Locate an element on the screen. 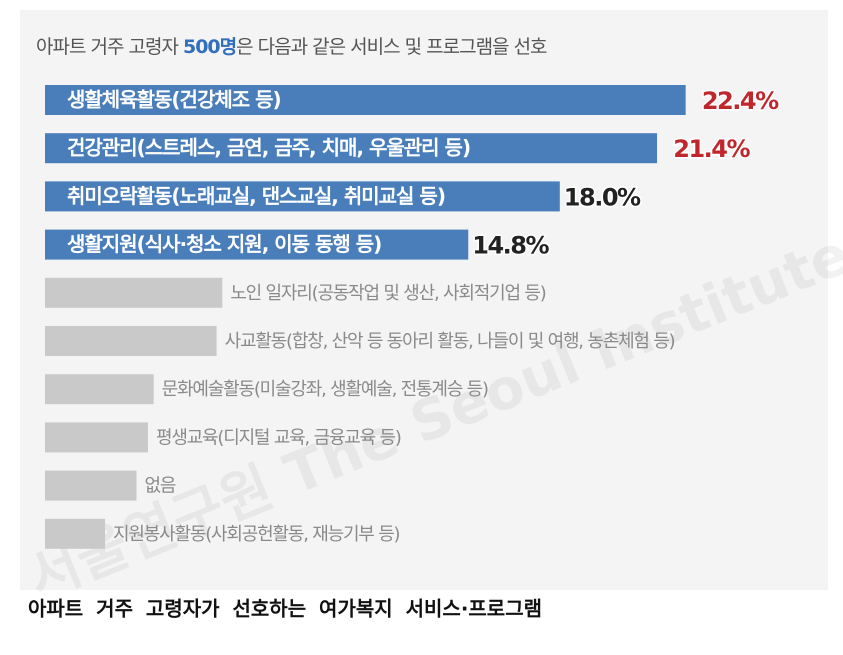 The height and width of the screenshot is (655, 843). caption: 아파트 거주 고령자가 선호하는 여가복지 서비스·프로그램 is located at coordinates (285, 609).